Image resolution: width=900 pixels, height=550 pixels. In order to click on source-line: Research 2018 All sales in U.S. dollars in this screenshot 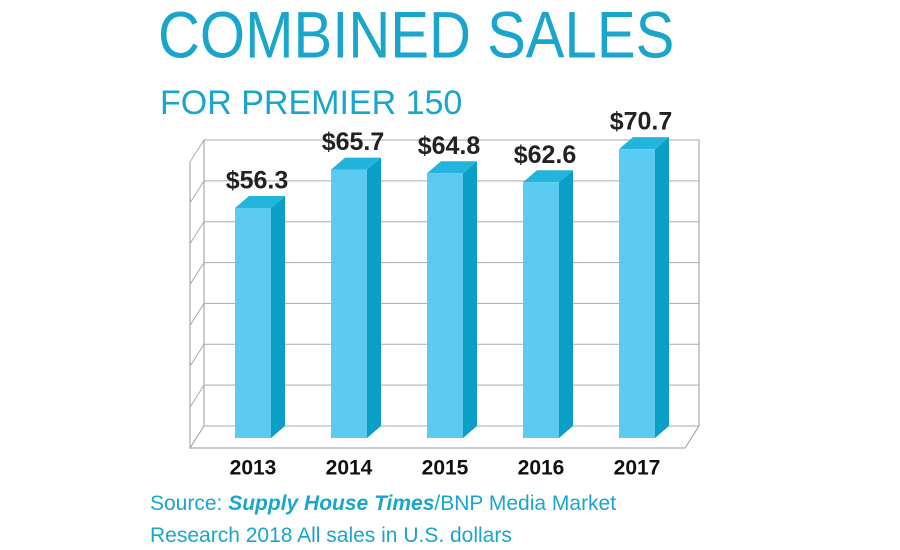, I will do `click(383, 535)`.